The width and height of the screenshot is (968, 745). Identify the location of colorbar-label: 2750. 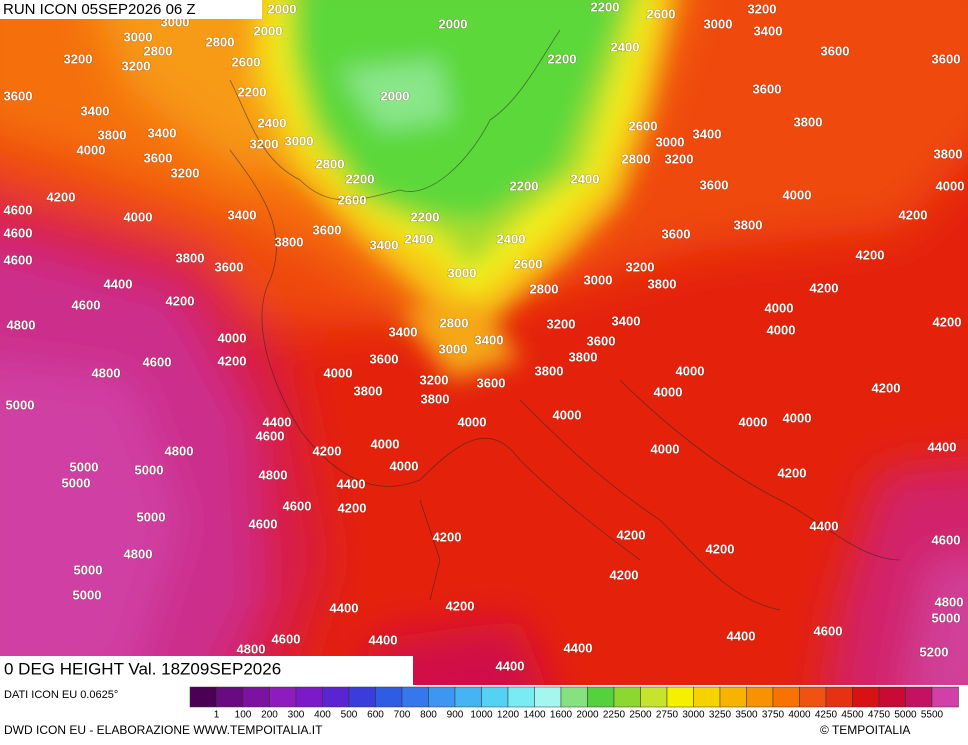
(667, 715).